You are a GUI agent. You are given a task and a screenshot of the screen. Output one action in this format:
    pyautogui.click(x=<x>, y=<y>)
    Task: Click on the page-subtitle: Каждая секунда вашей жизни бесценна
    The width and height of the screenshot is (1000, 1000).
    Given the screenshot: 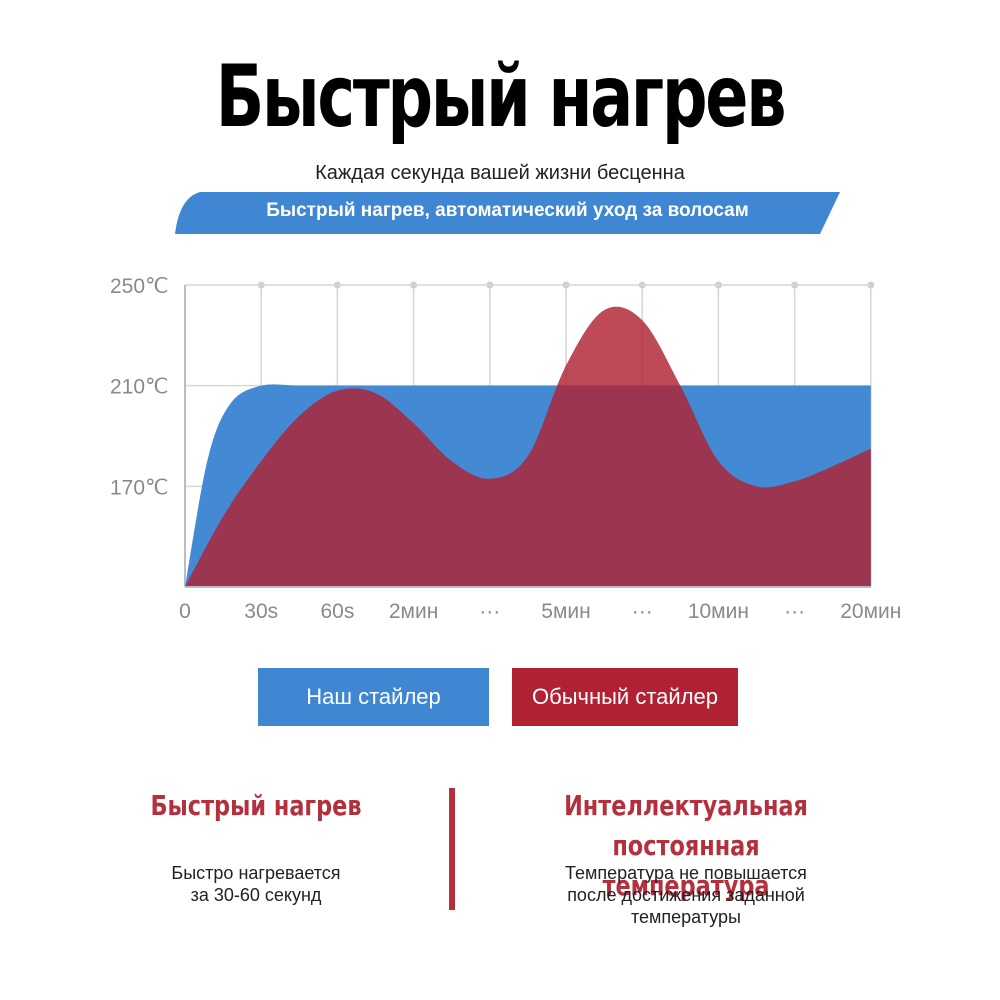 What is the action you would take?
    pyautogui.click(x=500, y=173)
    